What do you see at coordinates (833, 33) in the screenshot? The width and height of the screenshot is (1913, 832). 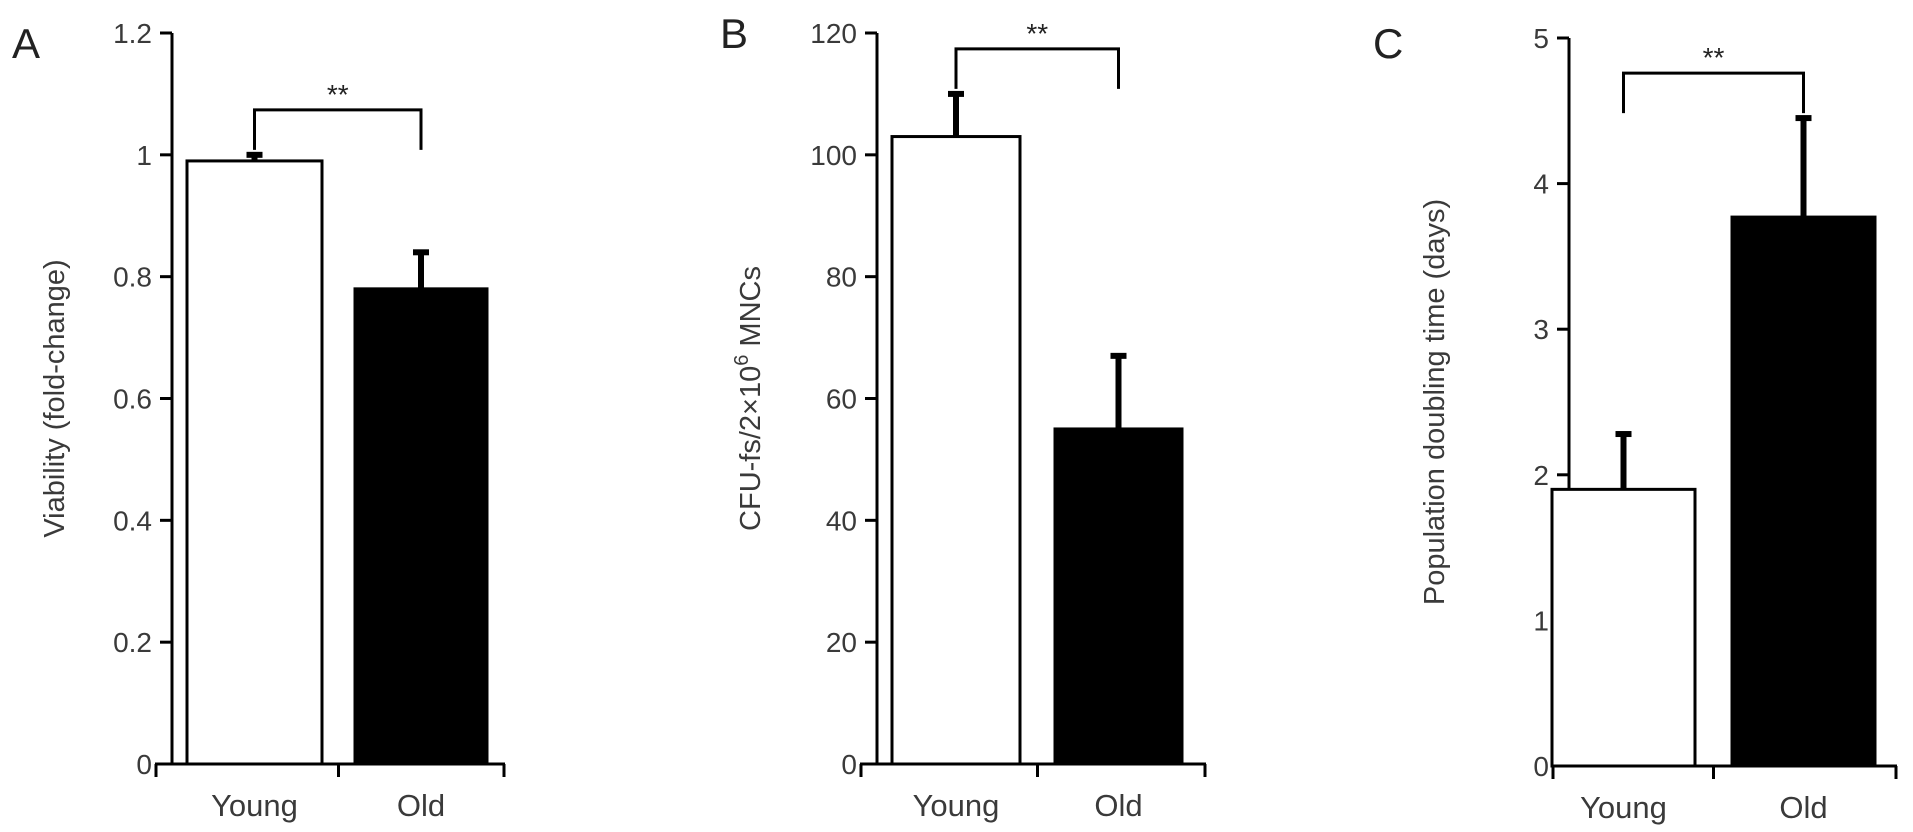 I see `y-tick-label: 120` at bounding box center [833, 33].